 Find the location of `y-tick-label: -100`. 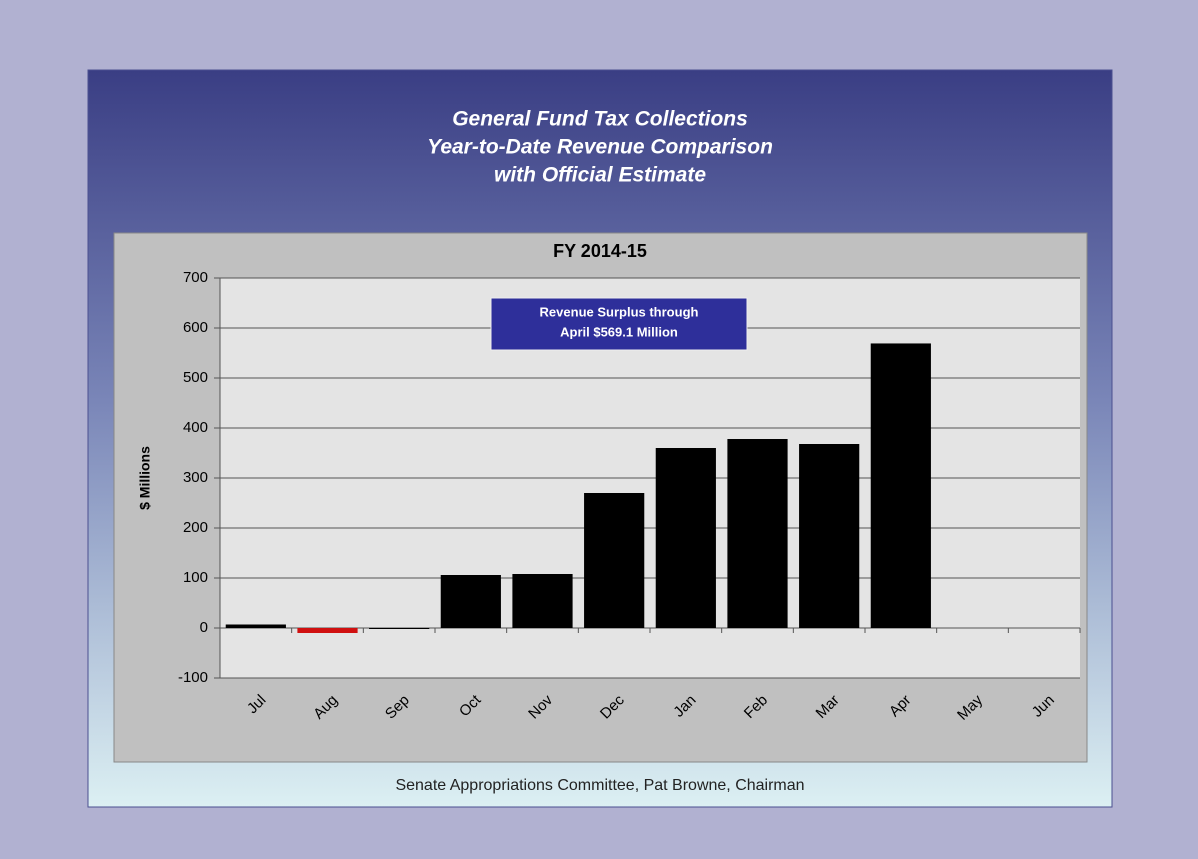

y-tick-label: -100 is located at coordinates (193, 677).